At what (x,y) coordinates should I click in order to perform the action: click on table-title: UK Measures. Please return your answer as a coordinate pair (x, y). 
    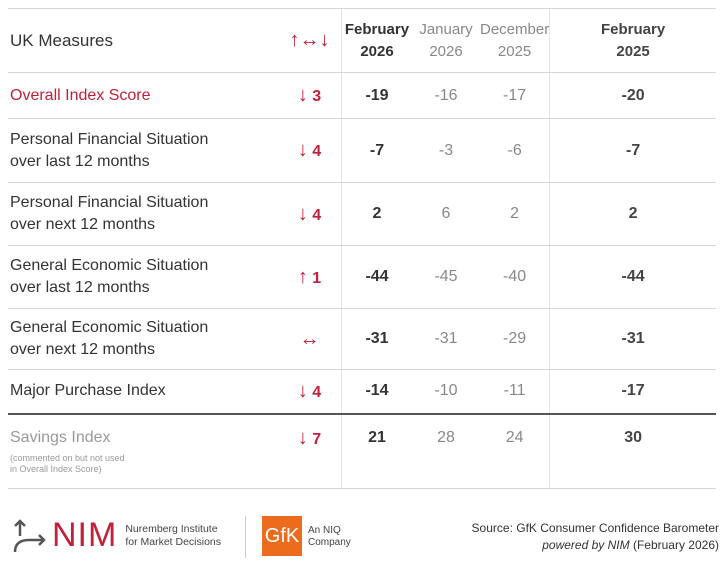
    Looking at the image, I should click on (143, 40).